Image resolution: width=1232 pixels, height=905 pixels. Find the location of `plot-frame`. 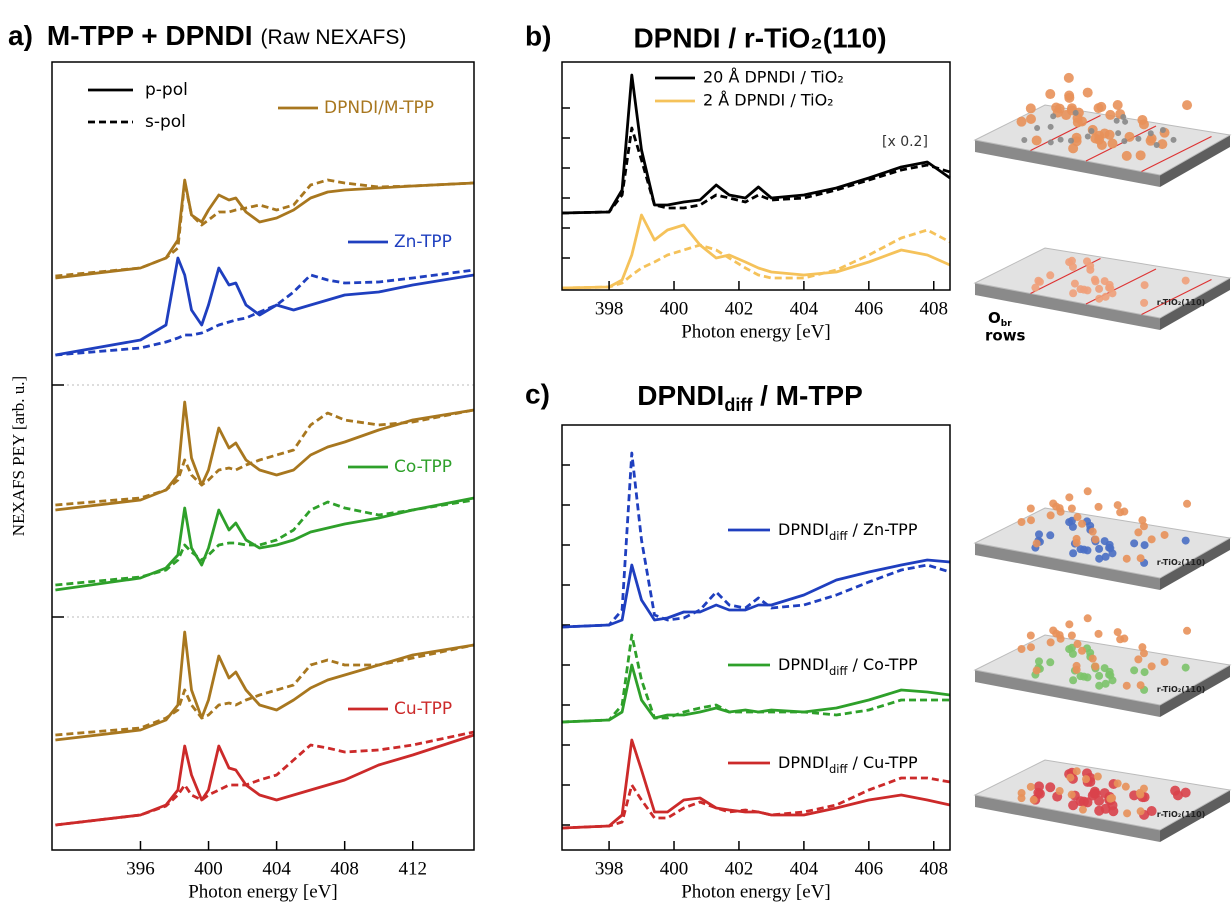

plot-frame is located at coordinates (756, 637).